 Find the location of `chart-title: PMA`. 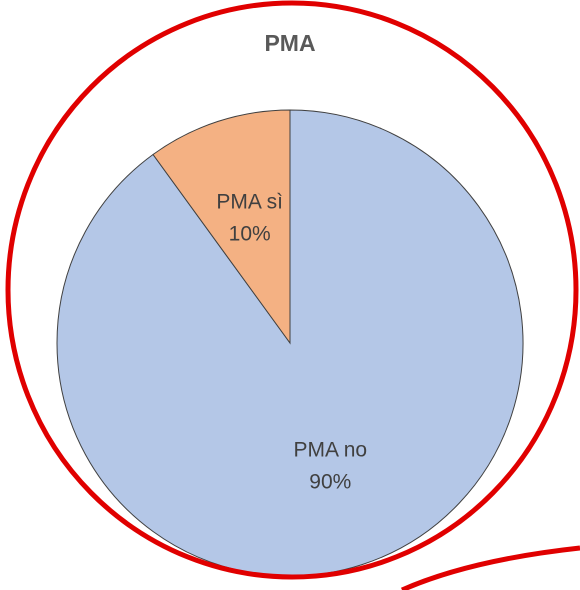

chart-title: PMA is located at coordinates (289, 43).